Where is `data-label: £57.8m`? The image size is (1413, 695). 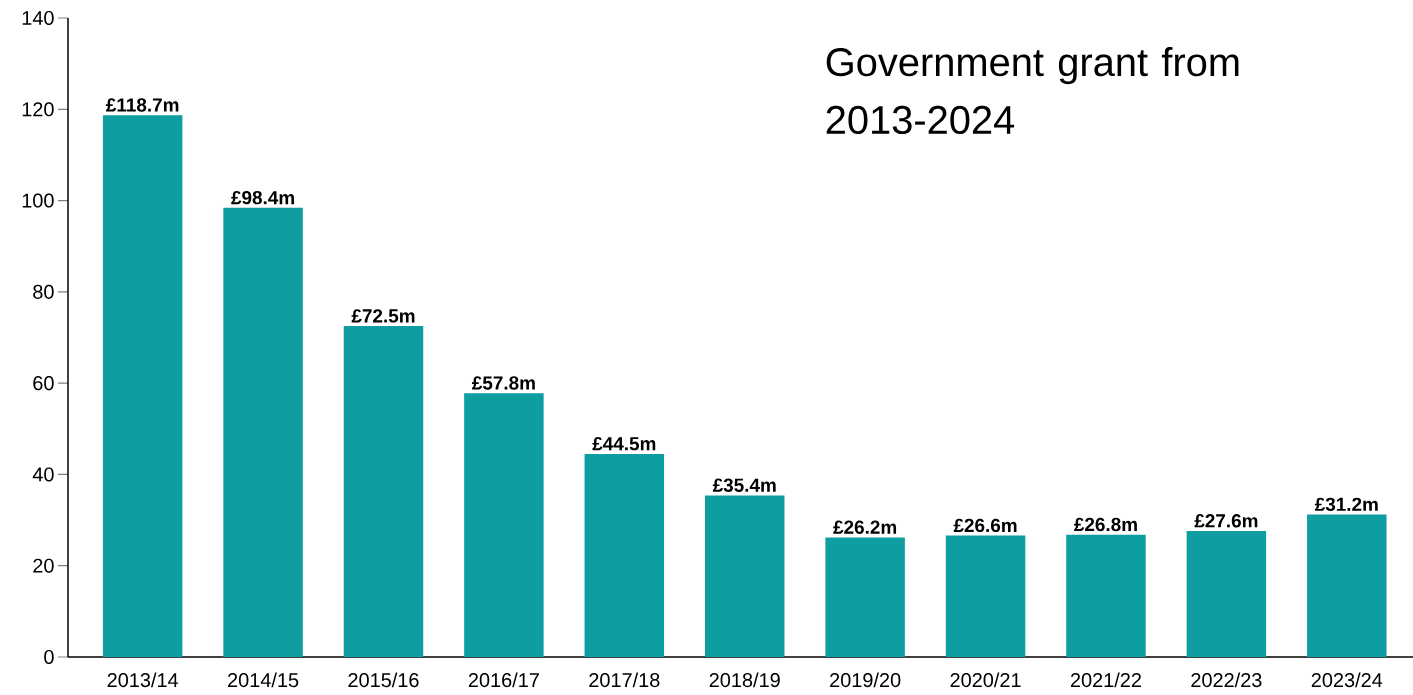 data-label: £57.8m is located at coordinates (503, 383).